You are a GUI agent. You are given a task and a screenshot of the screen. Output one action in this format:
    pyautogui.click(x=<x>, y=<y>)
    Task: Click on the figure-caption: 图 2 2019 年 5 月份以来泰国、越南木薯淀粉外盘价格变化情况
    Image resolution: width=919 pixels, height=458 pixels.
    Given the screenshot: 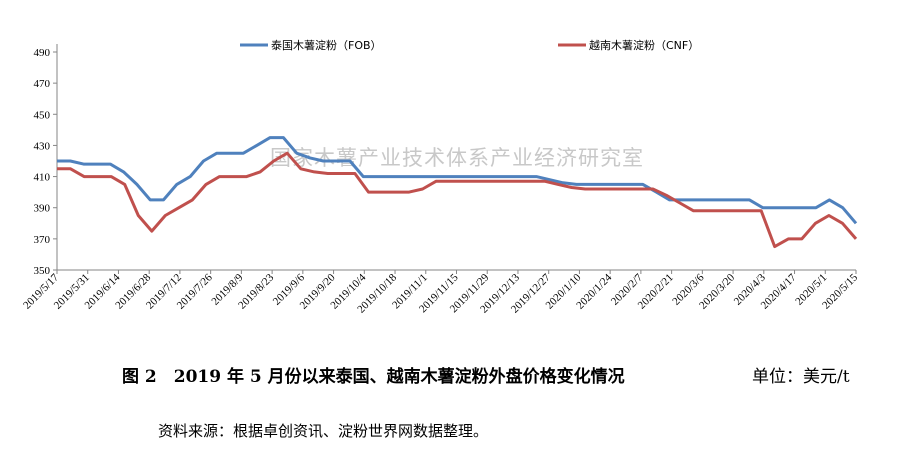 What is the action you would take?
    pyautogui.click(x=373, y=377)
    